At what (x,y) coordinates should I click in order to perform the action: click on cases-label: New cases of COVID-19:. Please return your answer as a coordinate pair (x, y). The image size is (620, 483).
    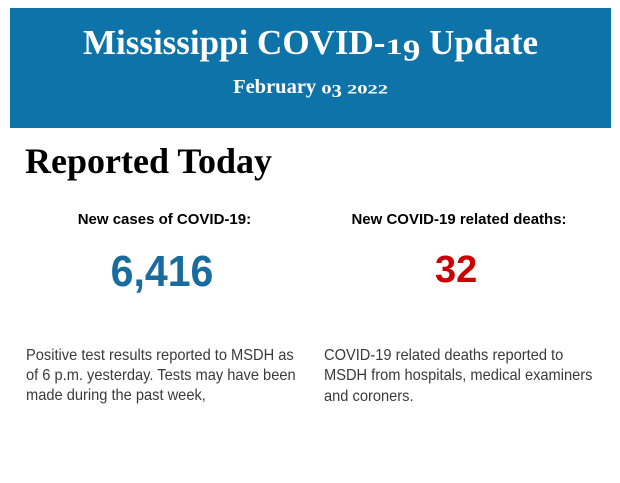
    Looking at the image, I should click on (164, 219).